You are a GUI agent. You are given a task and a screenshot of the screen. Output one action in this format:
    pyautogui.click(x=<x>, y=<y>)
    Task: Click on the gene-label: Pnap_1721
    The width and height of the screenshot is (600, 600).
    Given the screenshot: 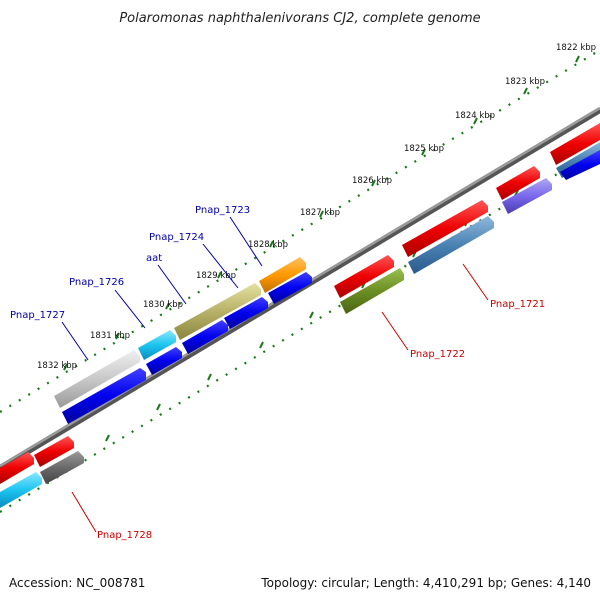 What is the action you would take?
    pyautogui.click(x=517, y=304)
    